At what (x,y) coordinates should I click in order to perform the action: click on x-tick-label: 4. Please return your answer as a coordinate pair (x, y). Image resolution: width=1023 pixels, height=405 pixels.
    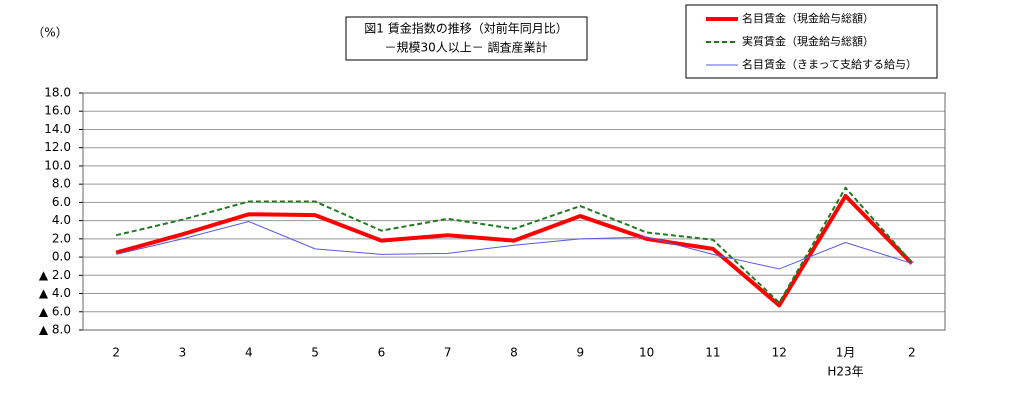
    Looking at the image, I should click on (249, 353).